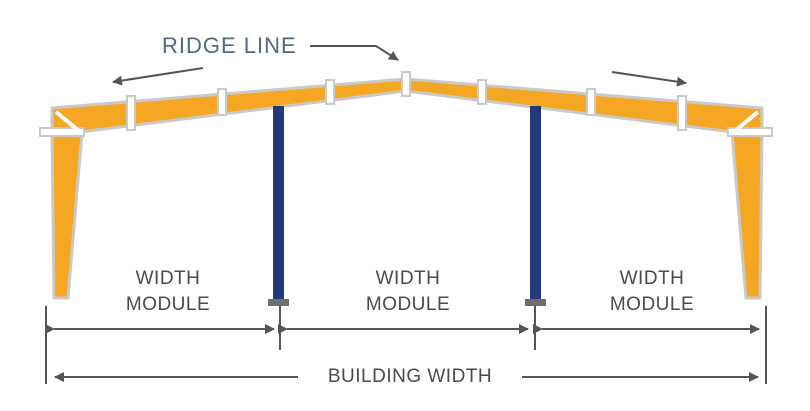  What do you see at coordinates (652, 291) in the screenshot?
I see `bay-label-3: WIDTH MODULE` at bounding box center [652, 291].